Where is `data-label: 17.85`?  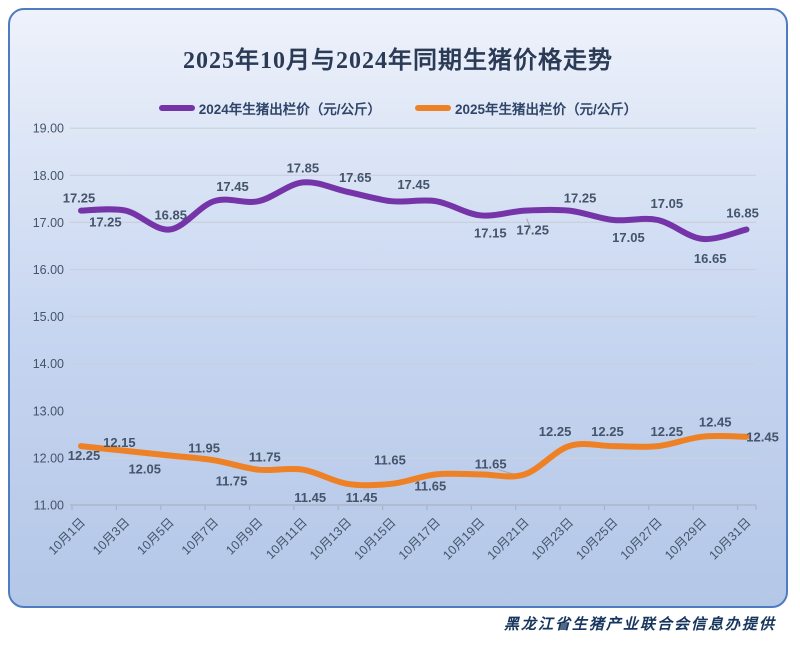 data-label: 17.85 is located at coordinates (303, 167).